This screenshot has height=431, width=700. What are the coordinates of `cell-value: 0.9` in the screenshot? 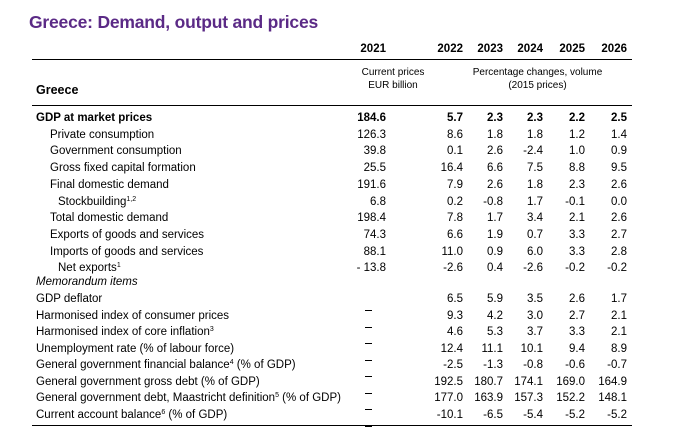 It's located at (495, 251).